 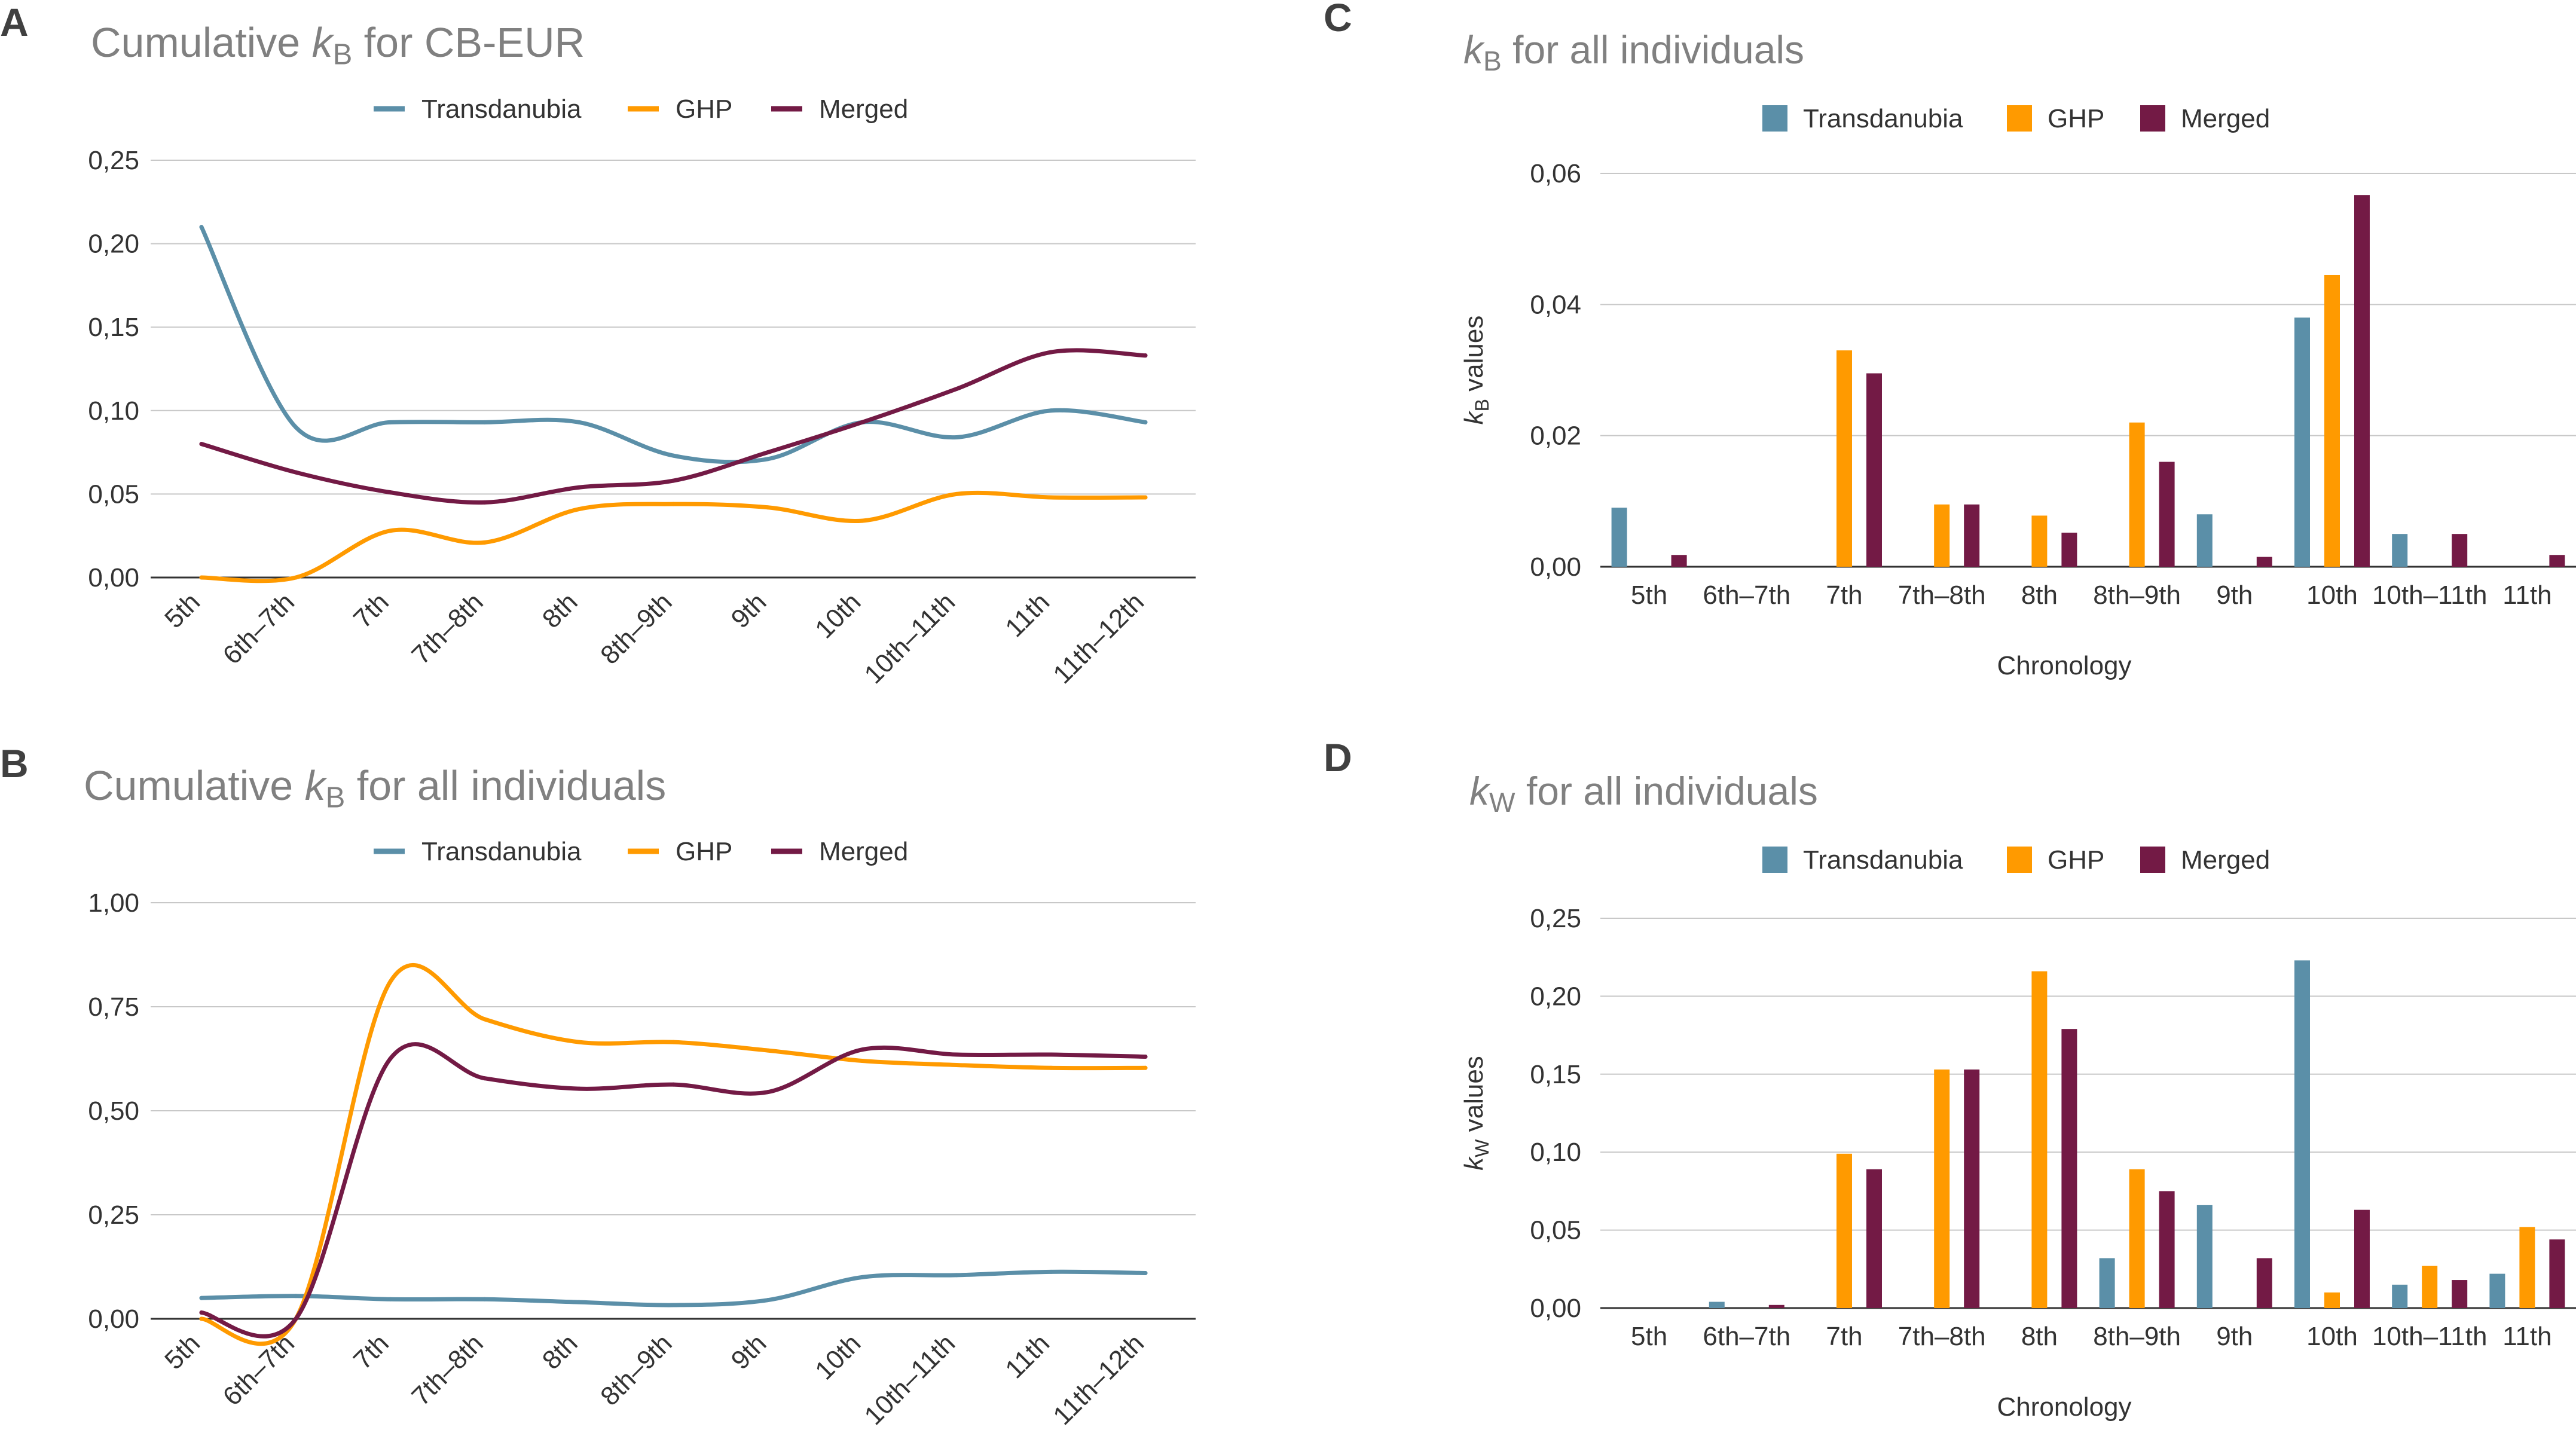 I want to click on x-tick-label: 7th–8th, so click(x=1942, y=595).